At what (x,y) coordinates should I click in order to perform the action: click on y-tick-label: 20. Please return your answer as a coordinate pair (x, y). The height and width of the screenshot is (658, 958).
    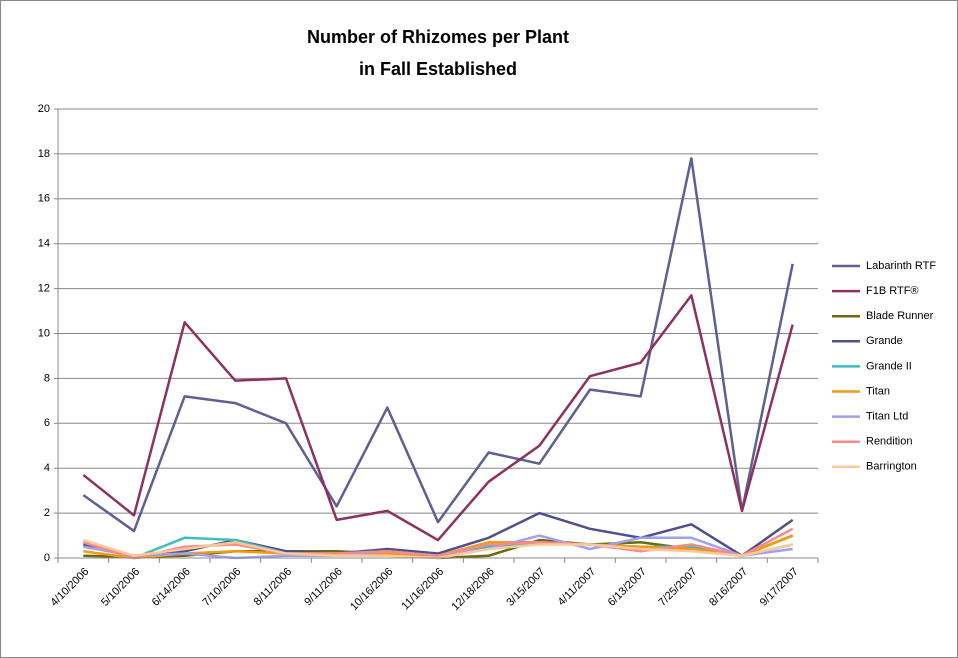
    Looking at the image, I should click on (44, 109).